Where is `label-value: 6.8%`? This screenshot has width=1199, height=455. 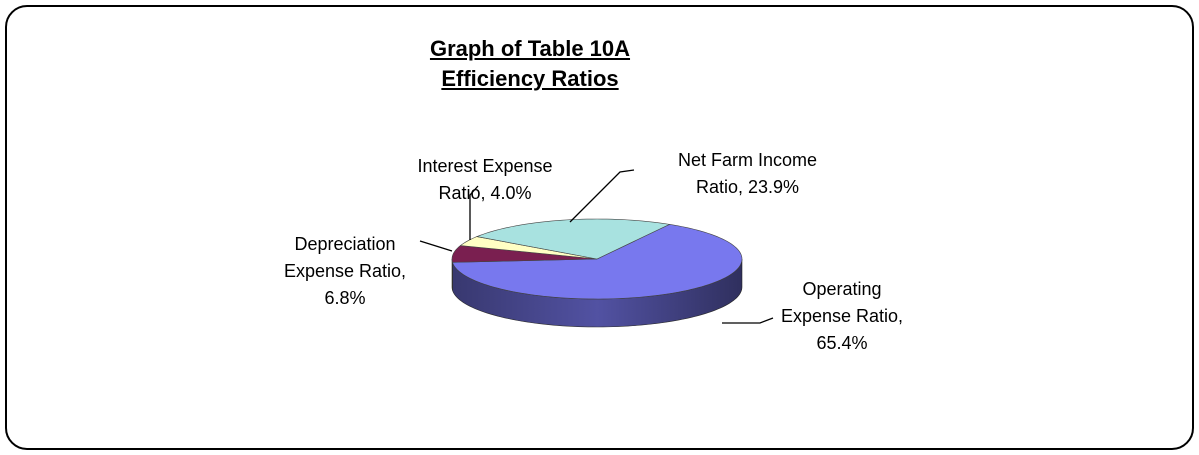 label-value: 6.8% is located at coordinates (345, 298).